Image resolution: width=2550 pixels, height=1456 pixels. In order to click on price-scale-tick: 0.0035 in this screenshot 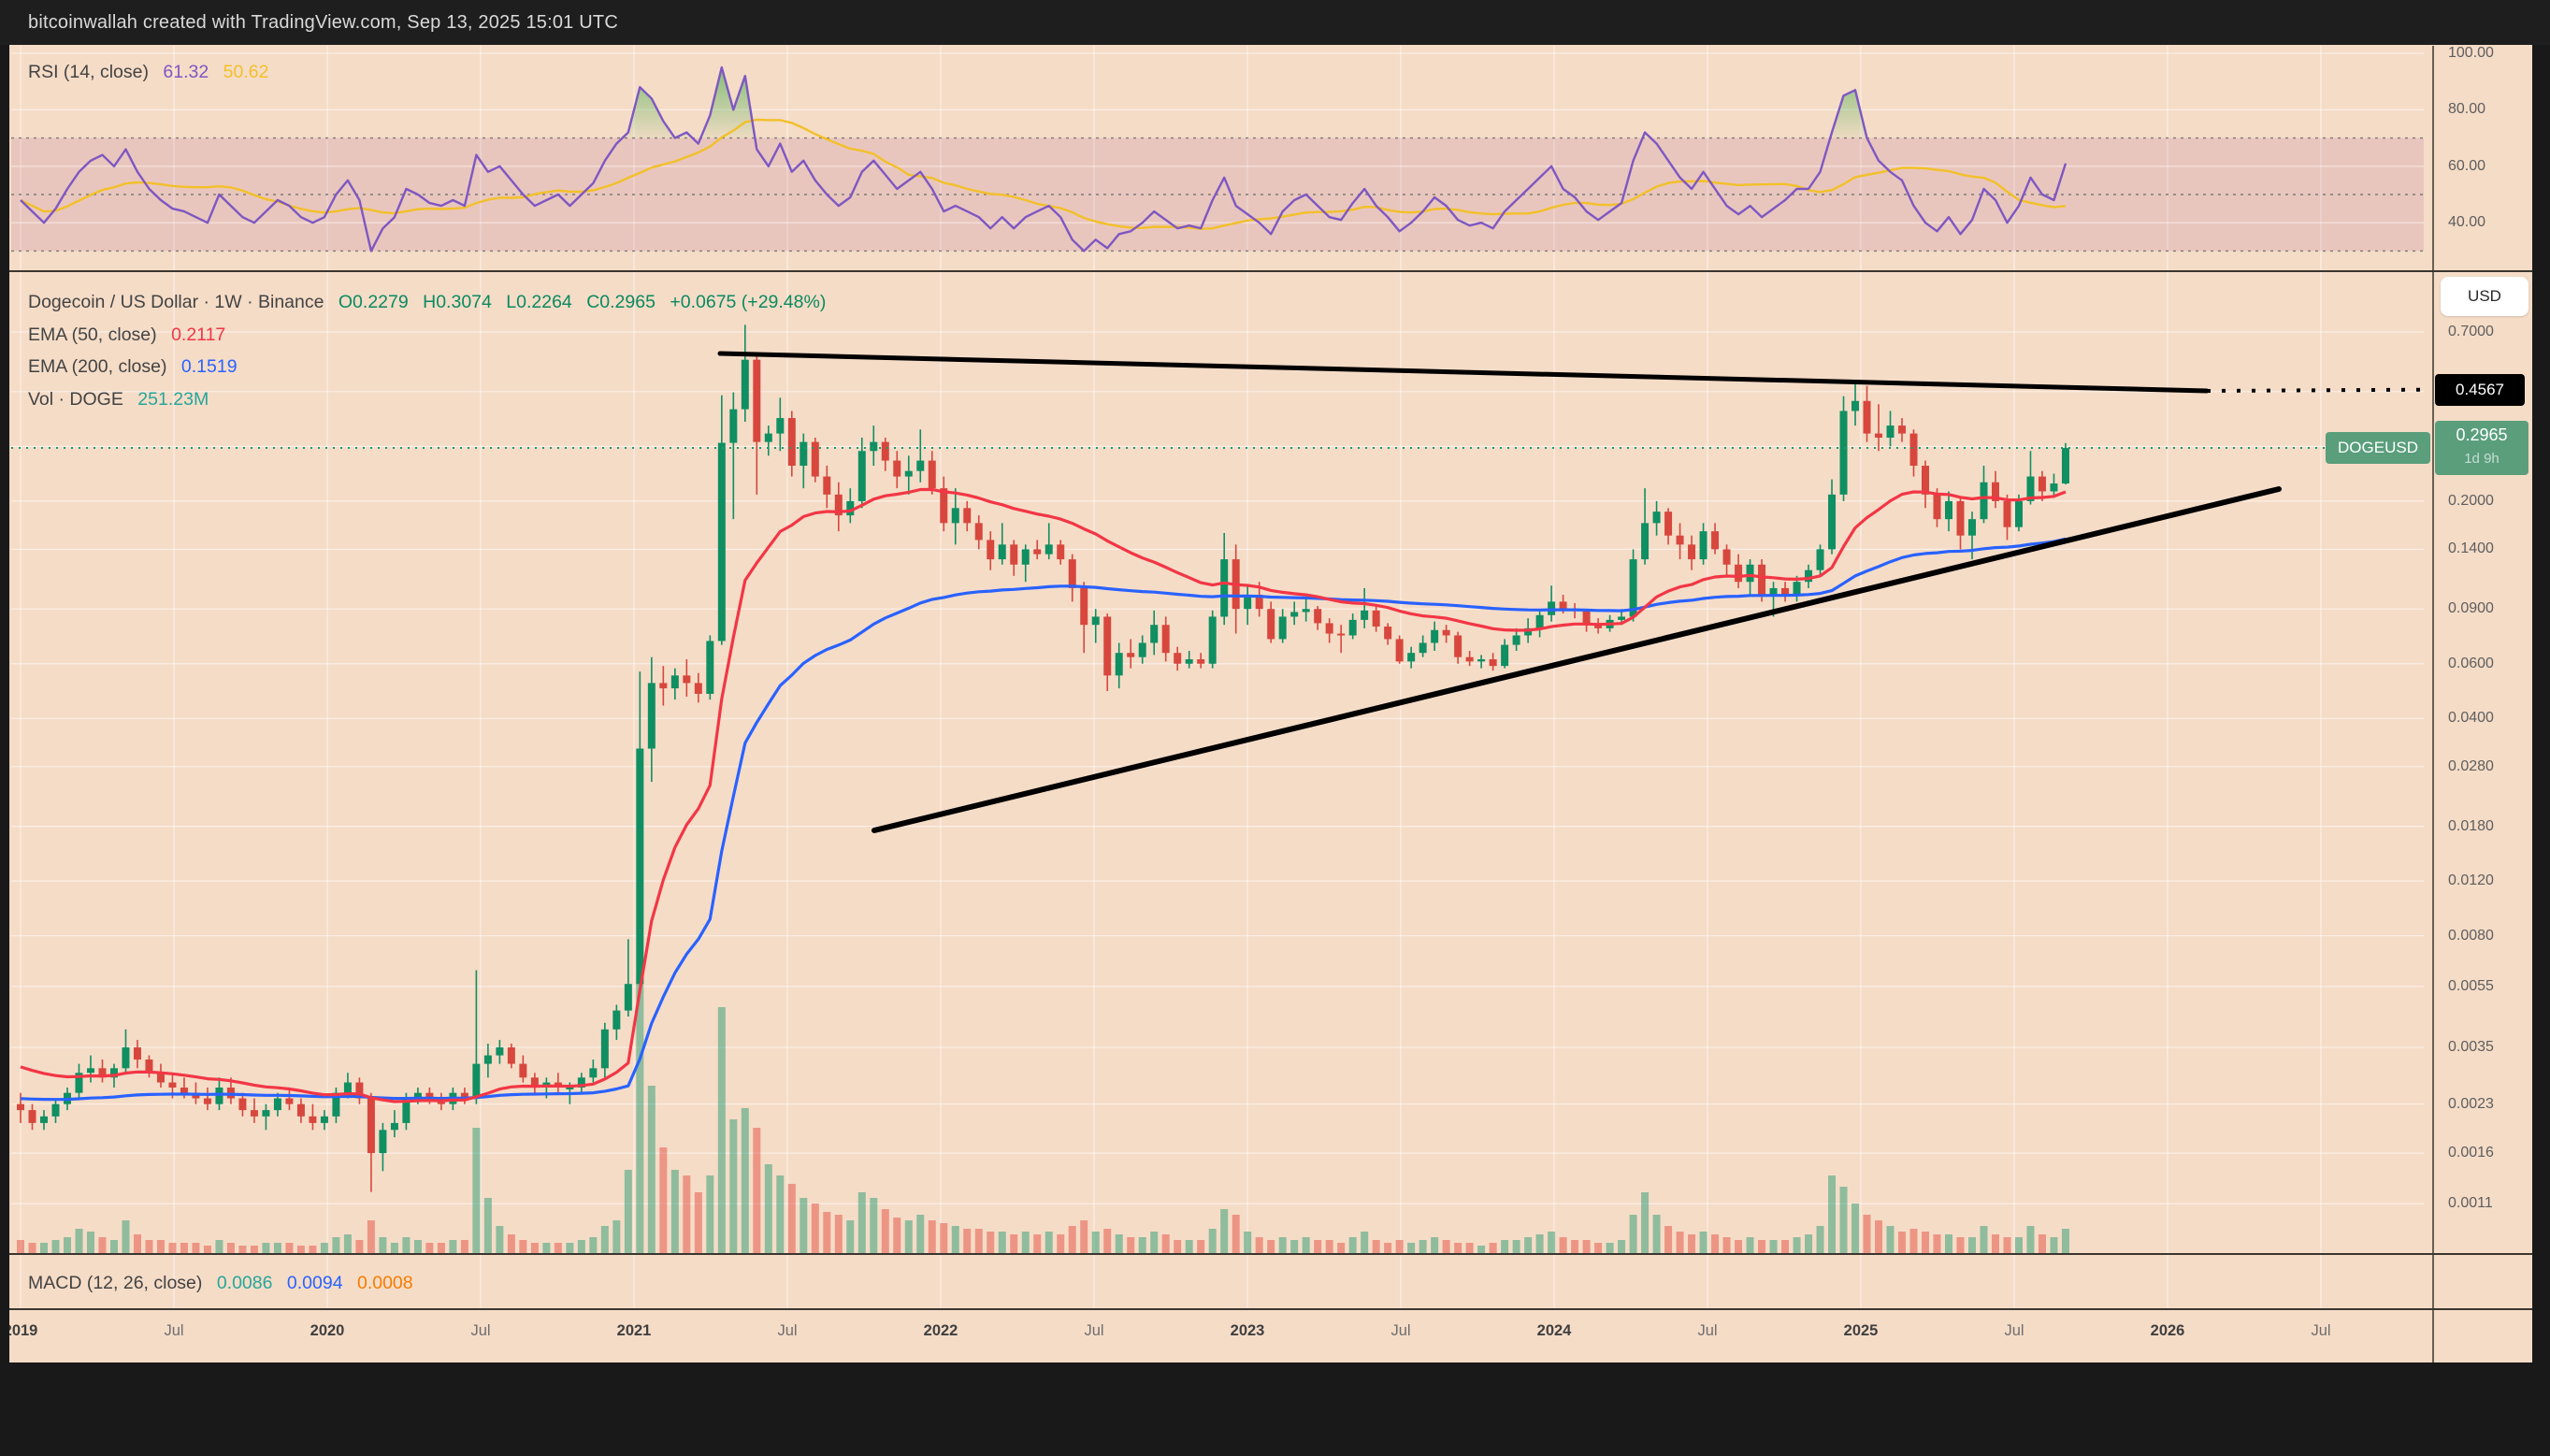, I will do `click(2471, 1047)`.